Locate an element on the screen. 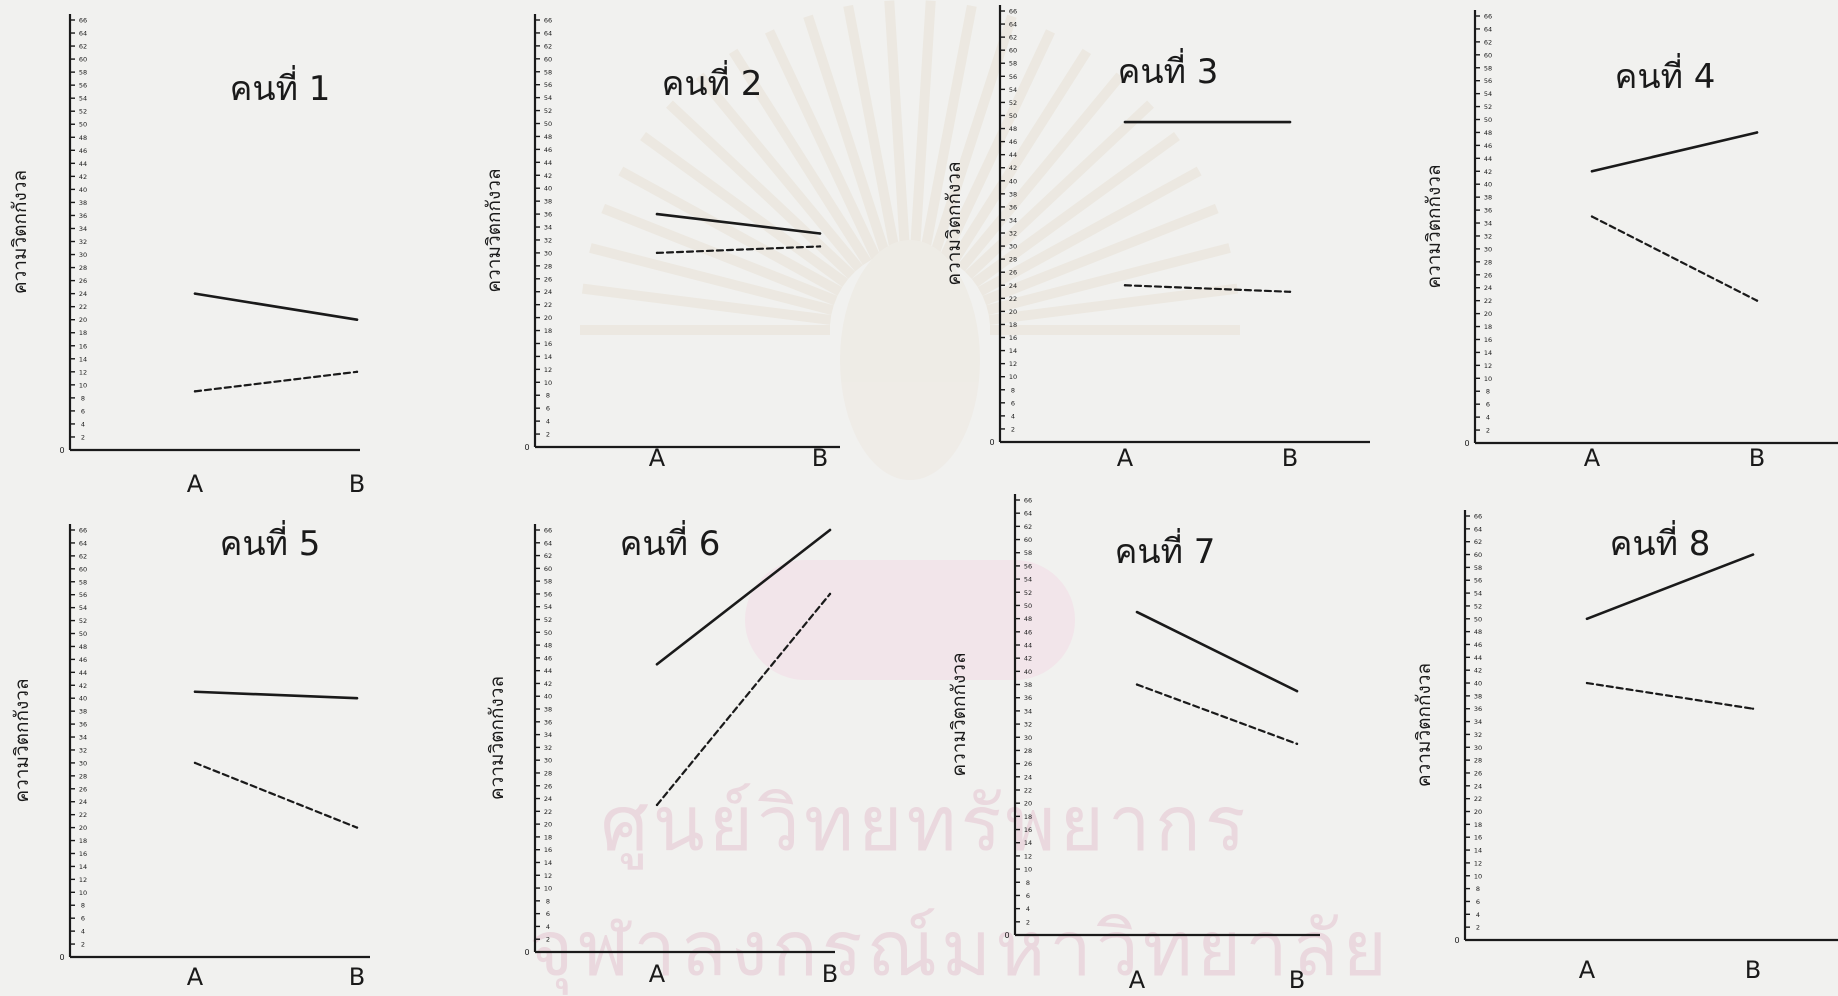 The width and height of the screenshot is (1838, 996). y-tick-label: 62 is located at coordinates (83, 47).